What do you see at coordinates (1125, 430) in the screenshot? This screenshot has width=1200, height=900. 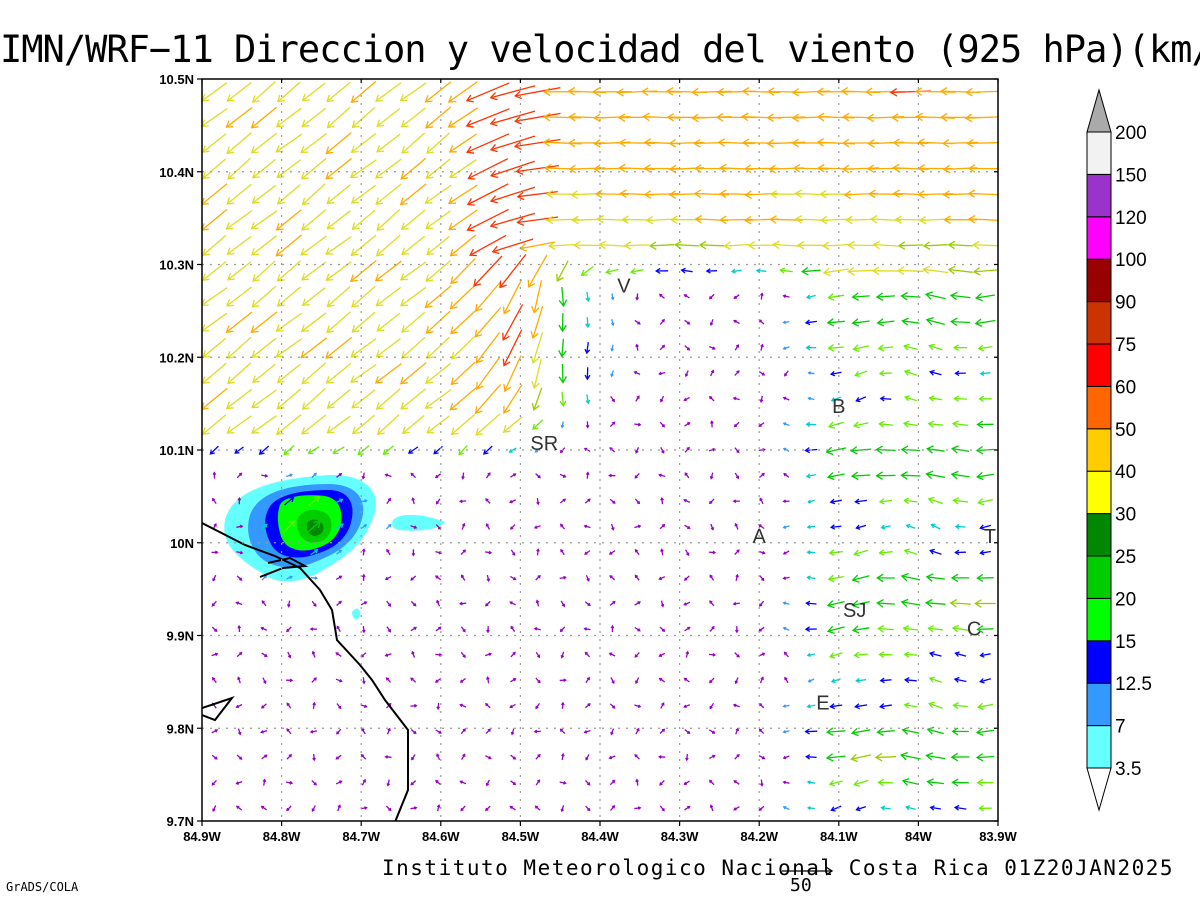 I see `colorbar-label: 50` at bounding box center [1125, 430].